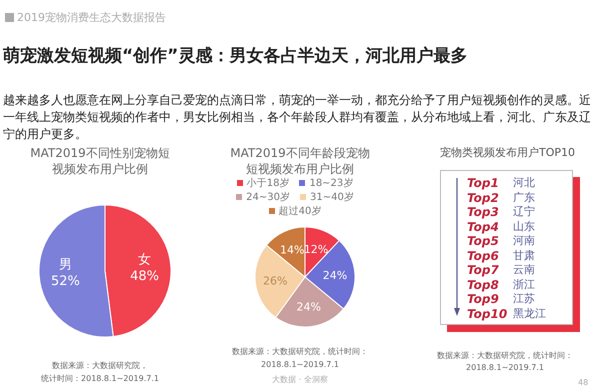 Image resolution: width=600 pixels, height=391 pixels. I want to click on text: 大数据 · 全洞察, so click(300, 379).